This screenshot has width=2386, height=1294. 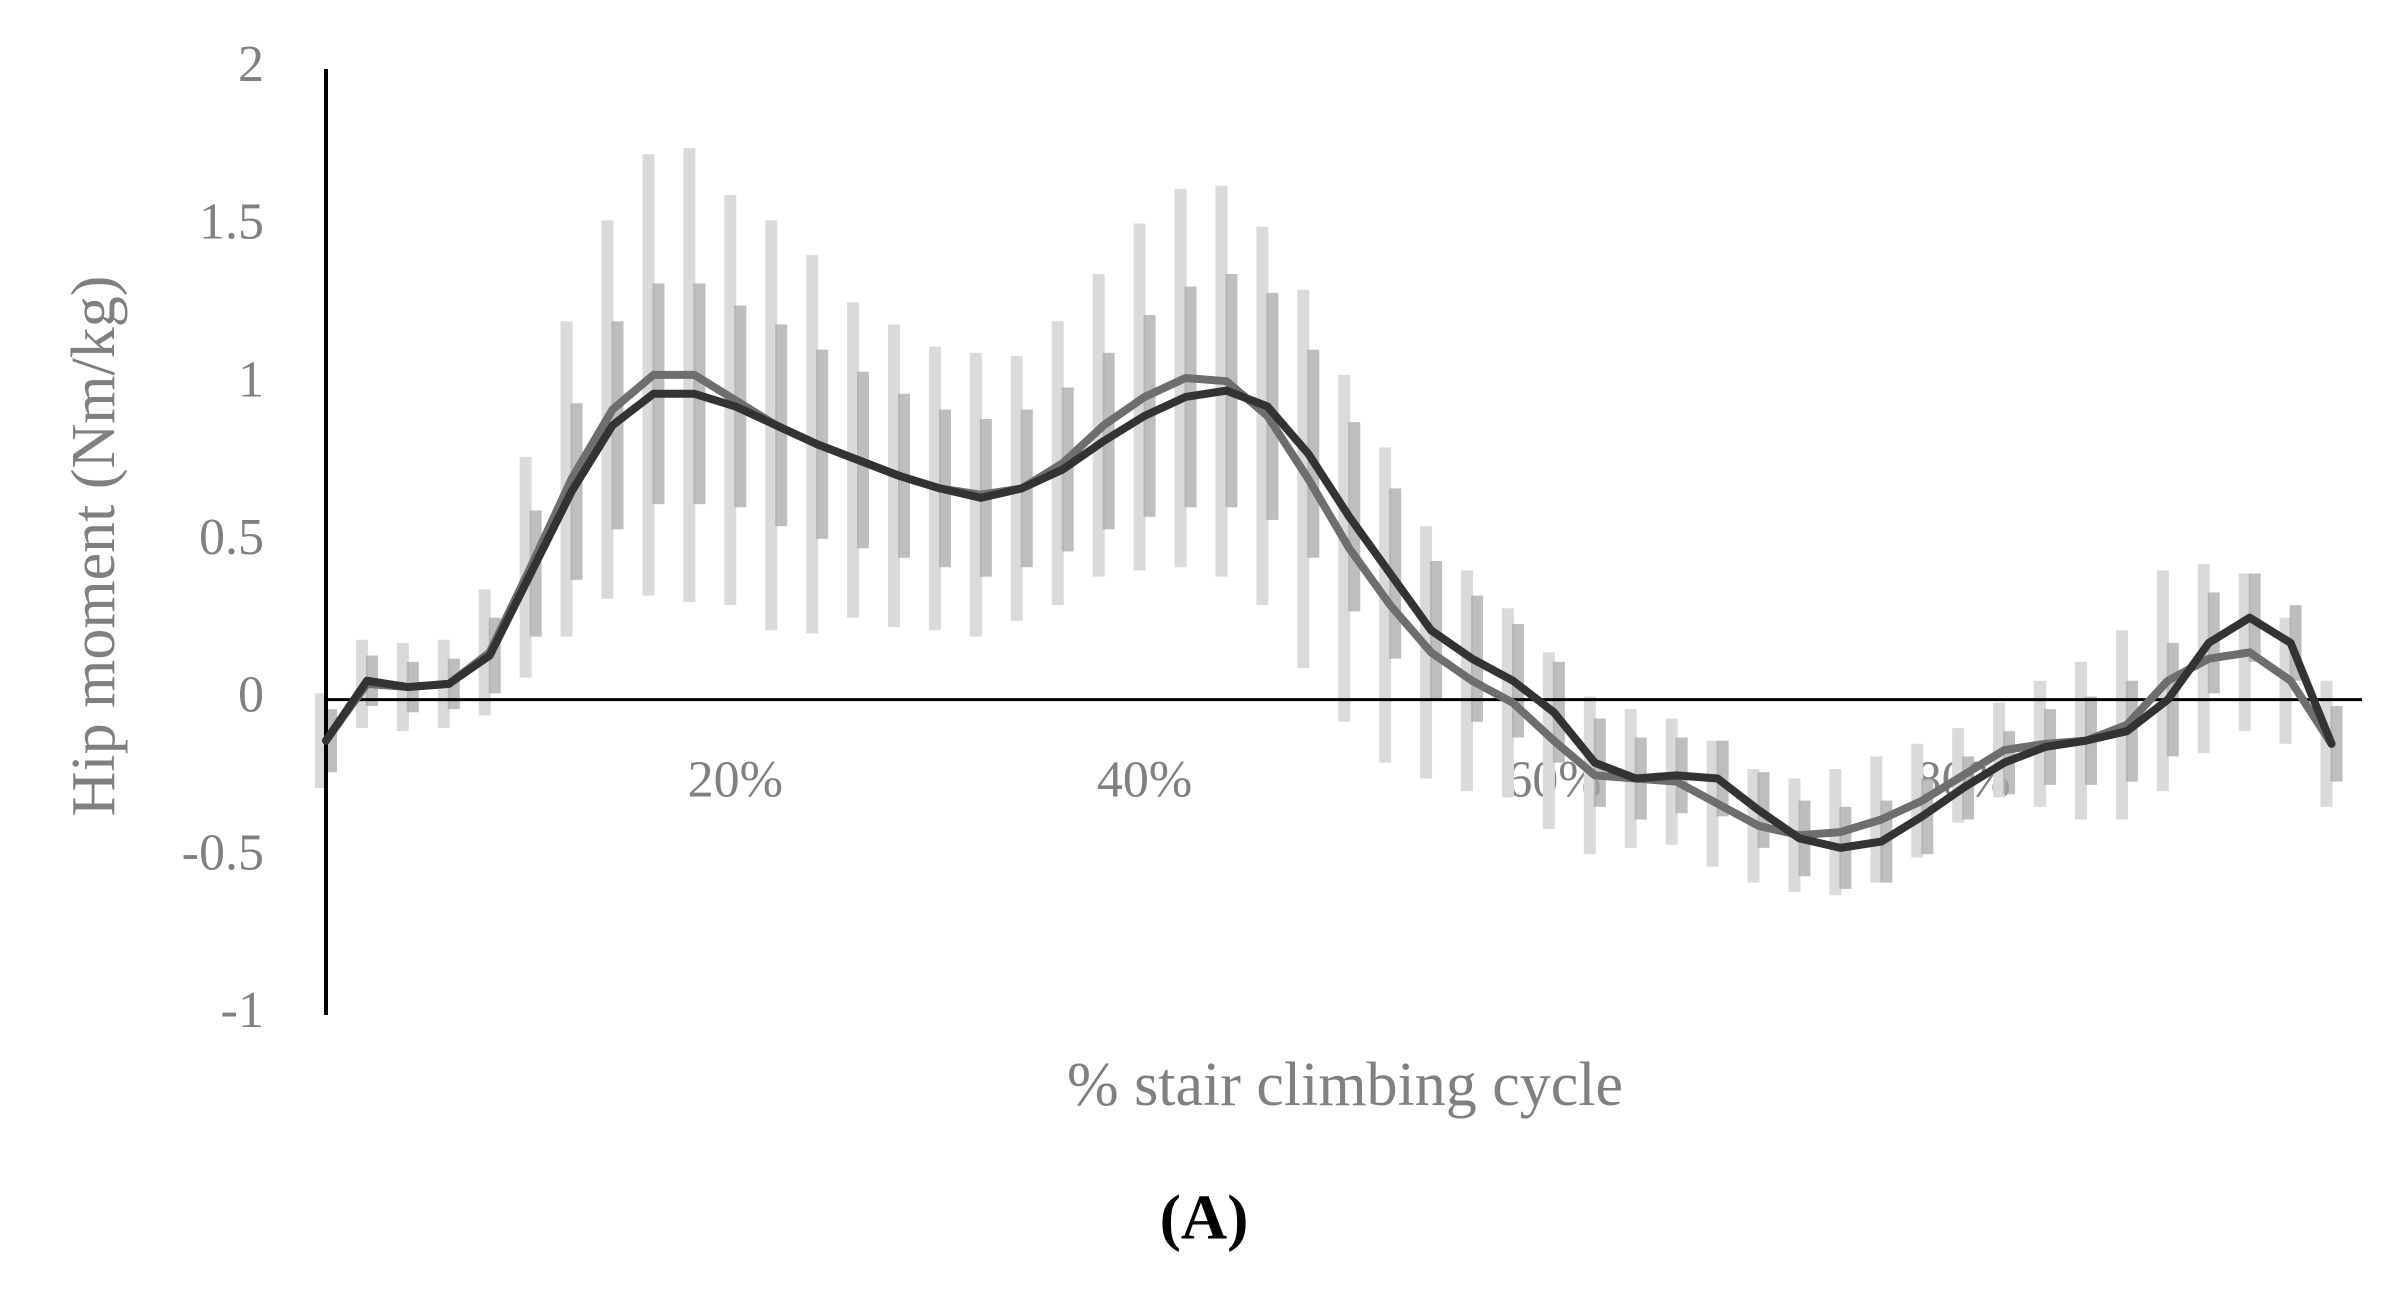 What do you see at coordinates (1144, 780) in the screenshot?
I see `x-tick-label: 40%` at bounding box center [1144, 780].